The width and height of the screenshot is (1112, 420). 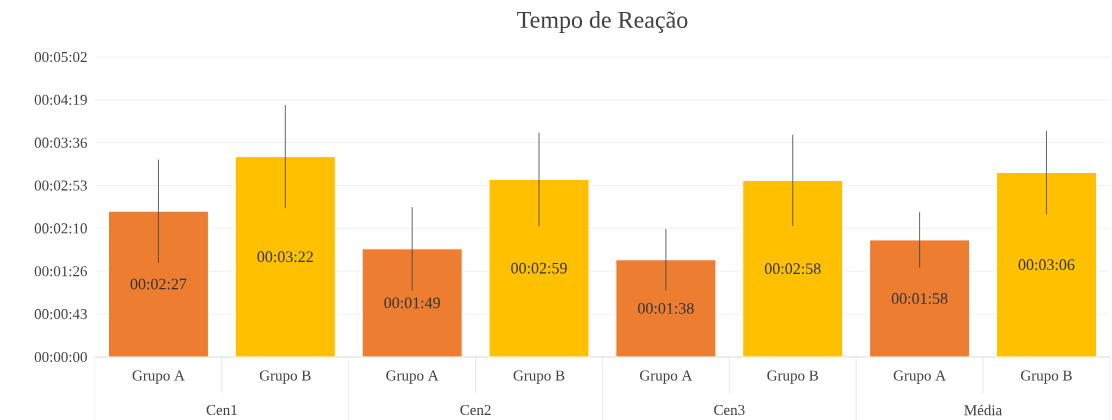 I want to click on data-label: 00:03:22, so click(x=285, y=257).